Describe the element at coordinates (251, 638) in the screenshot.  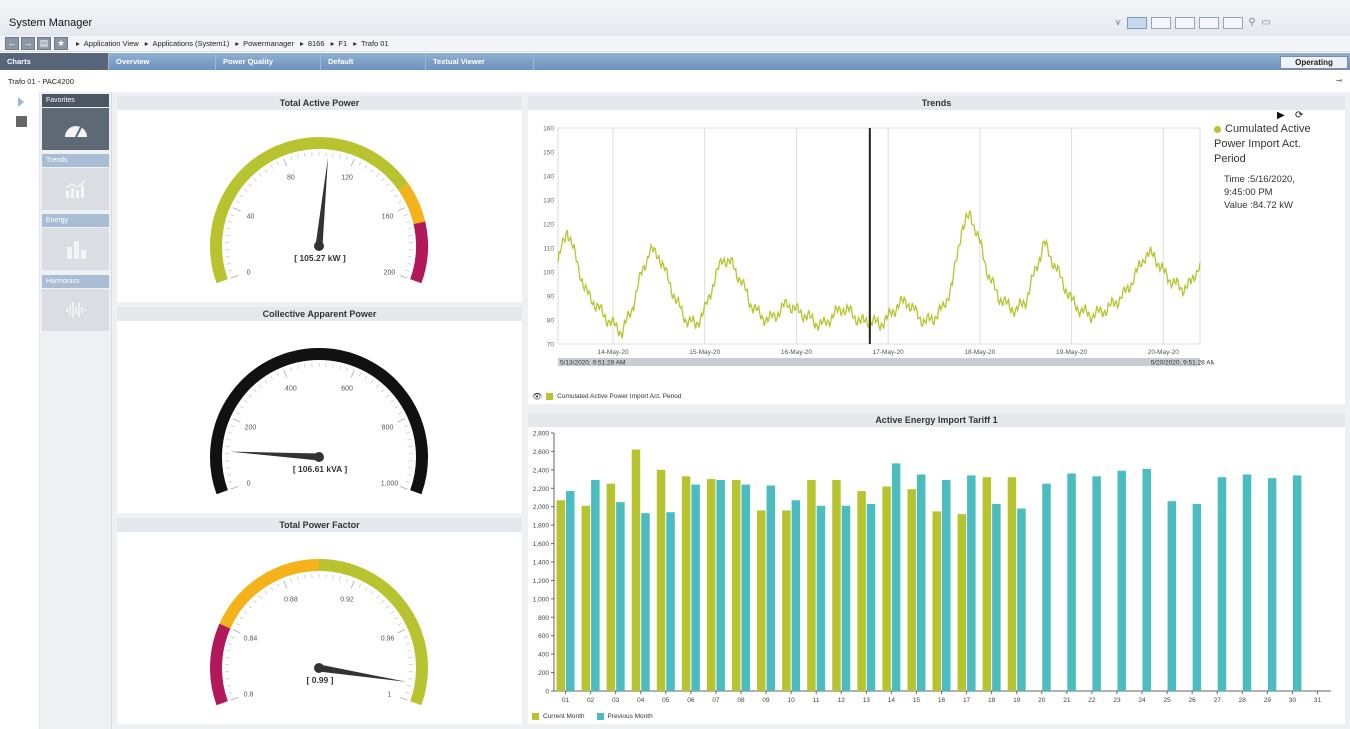
I see `gauge-tick-label: 0.84` at that location.